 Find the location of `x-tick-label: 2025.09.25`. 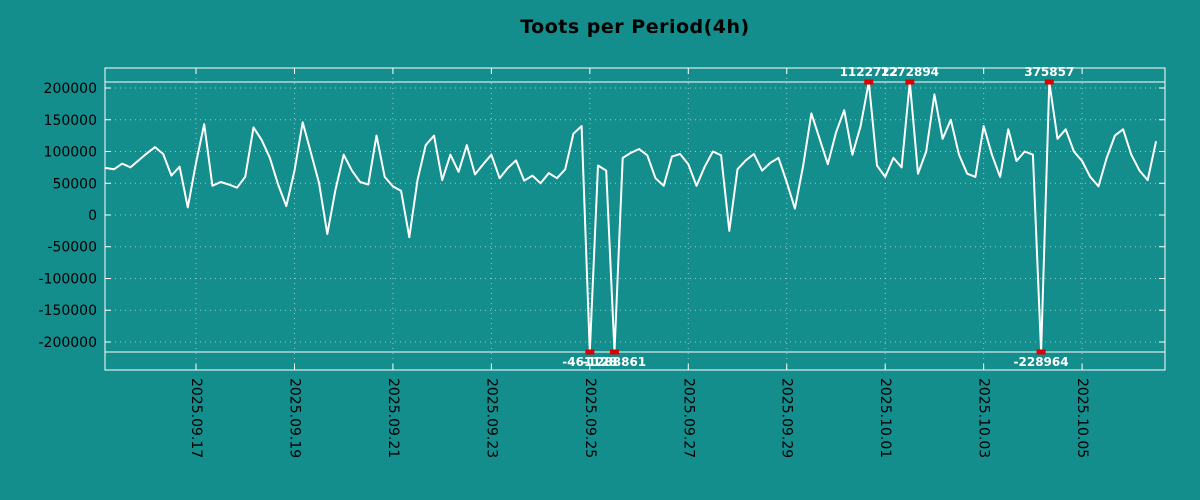

x-tick-label: 2025.09.25 is located at coordinates (590, 418).